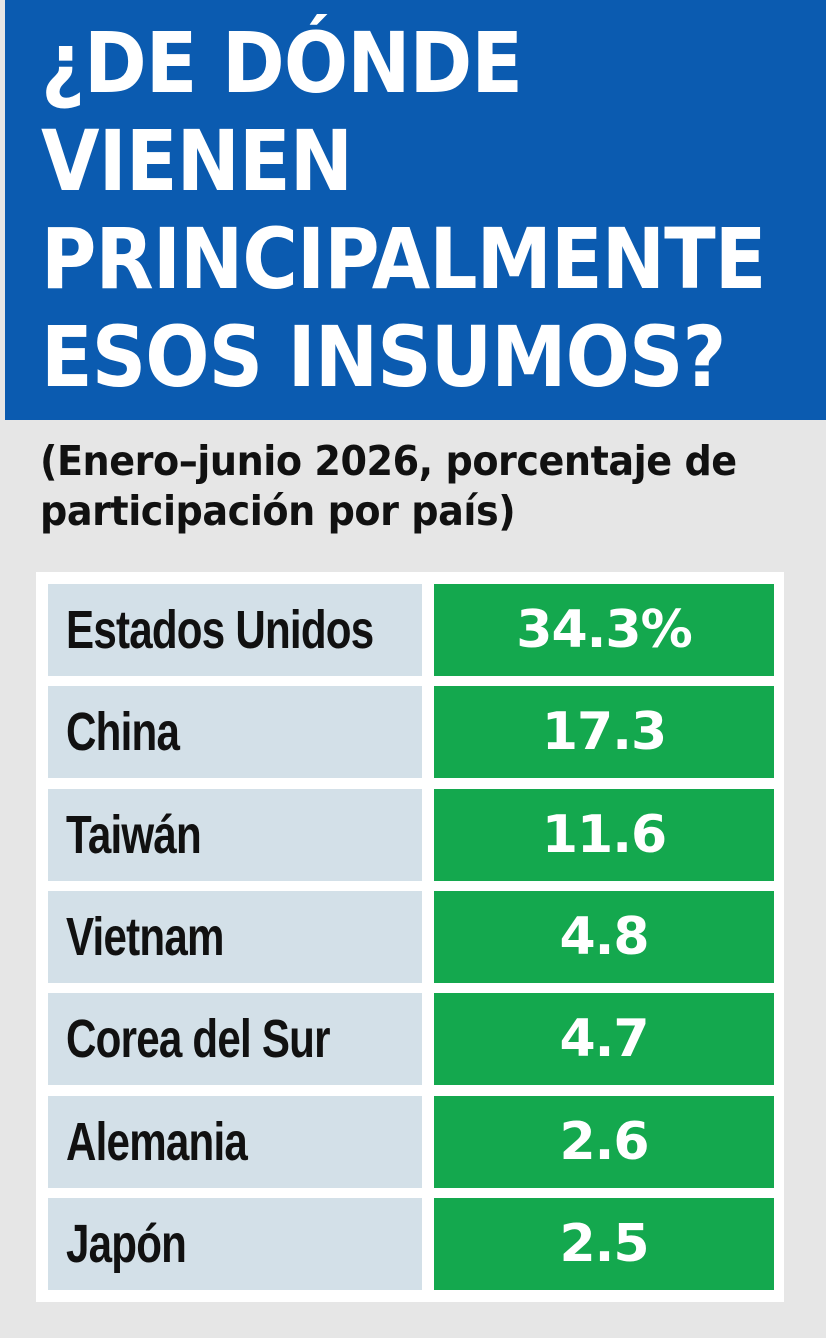 The image size is (826, 1338). What do you see at coordinates (134, 835) in the screenshot?
I see `country-label: Taiwán` at bounding box center [134, 835].